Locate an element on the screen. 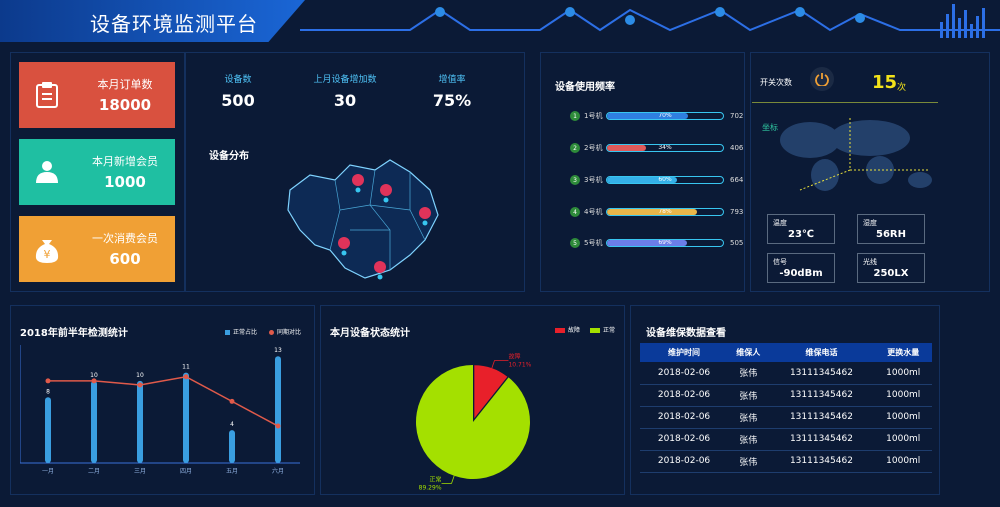 The image size is (1000, 507). kpi-device-increase: 上月设备增加数 30 is located at coordinates (345, 91).